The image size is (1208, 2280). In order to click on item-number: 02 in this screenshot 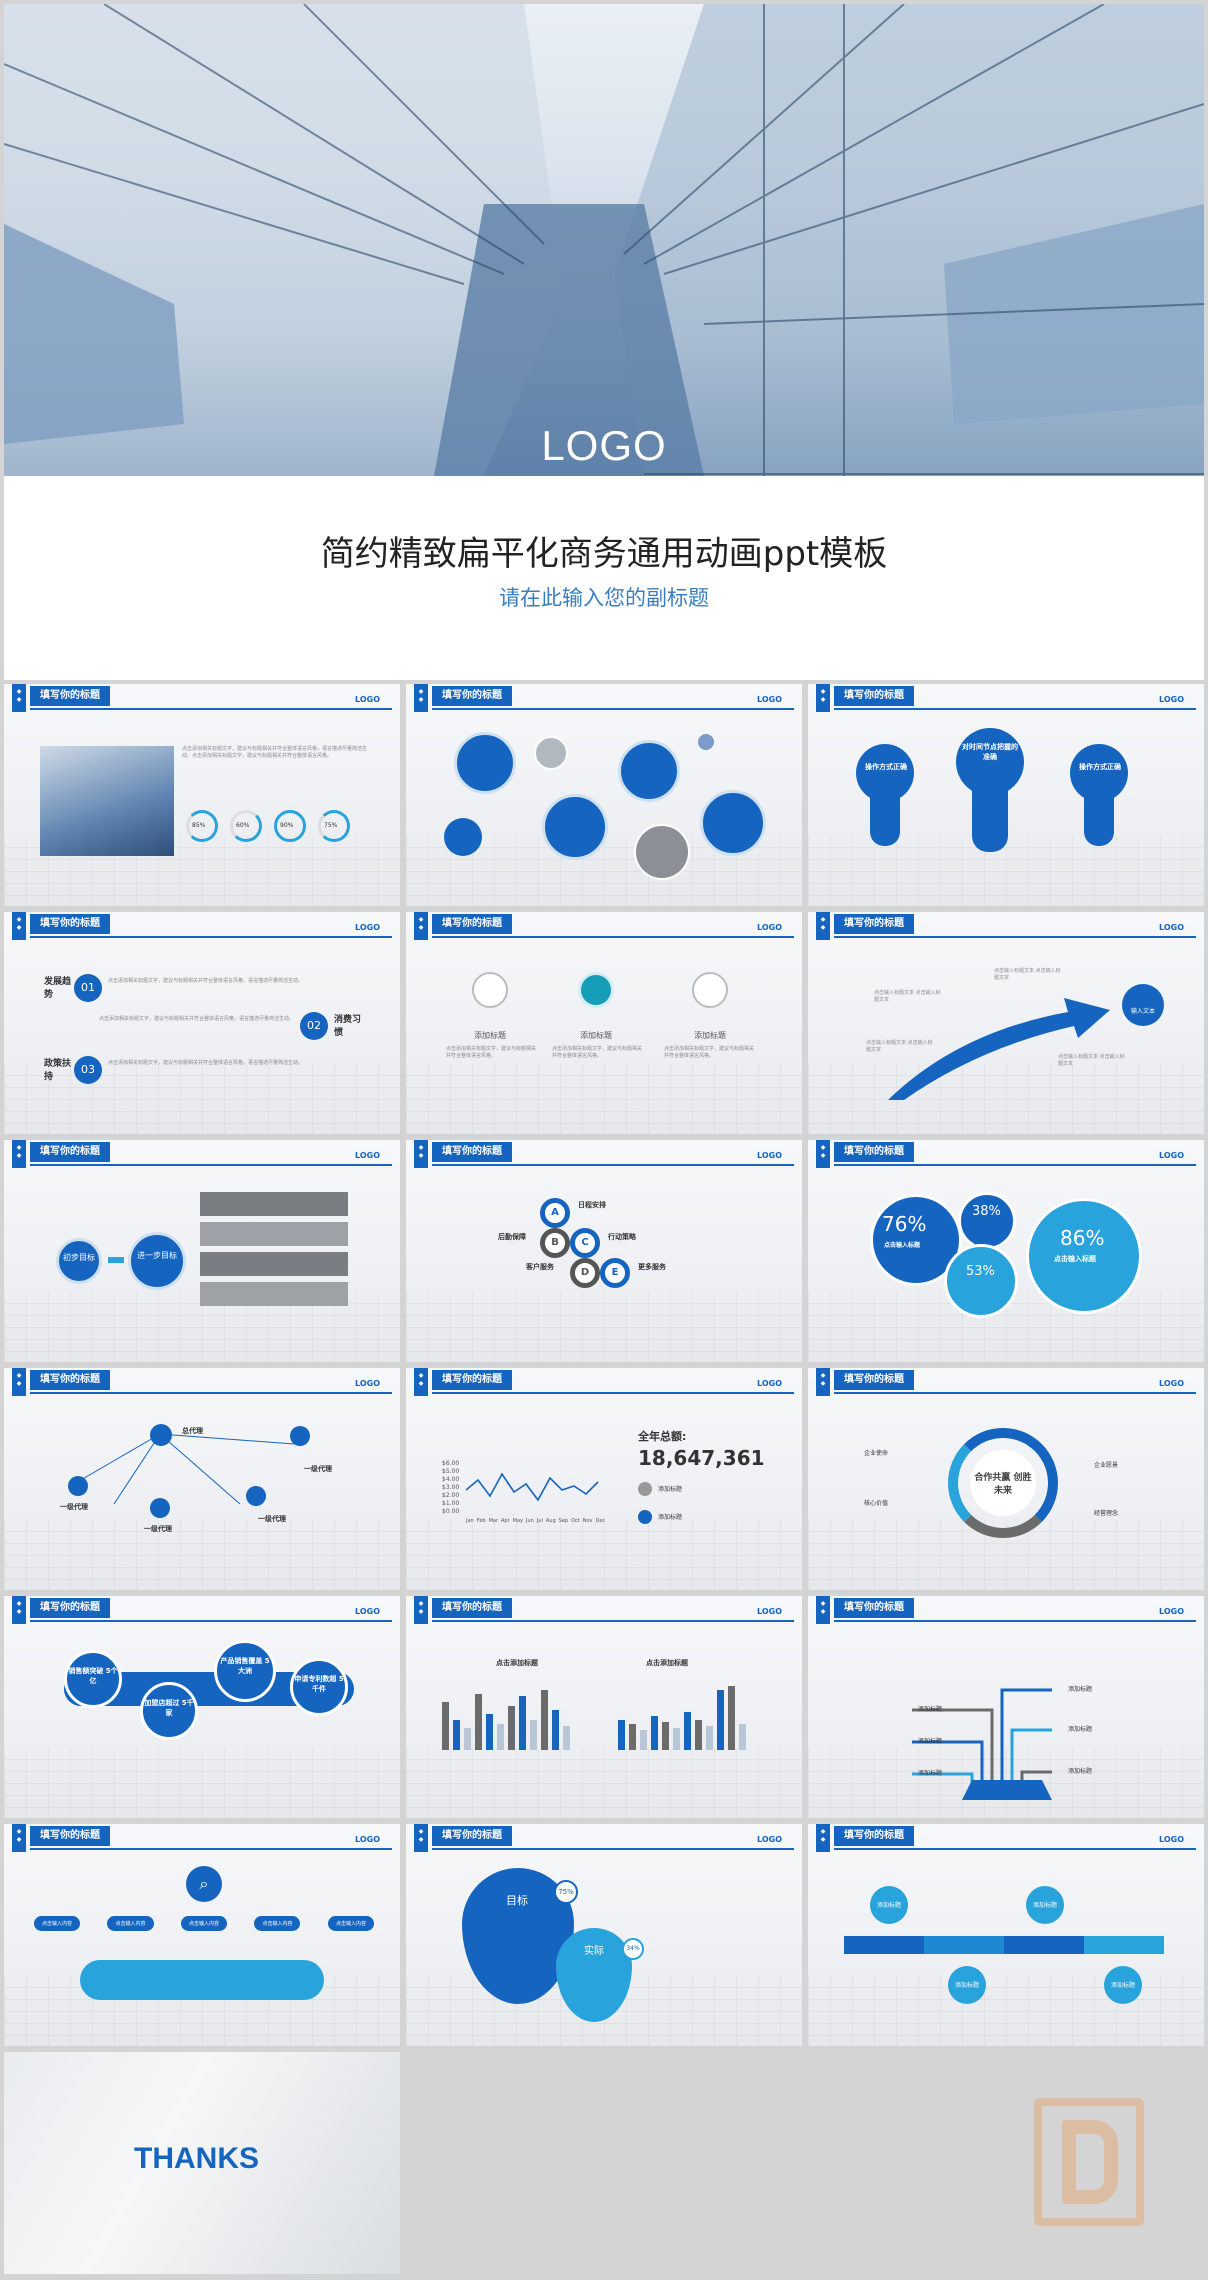, I will do `click(314, 1026)`.